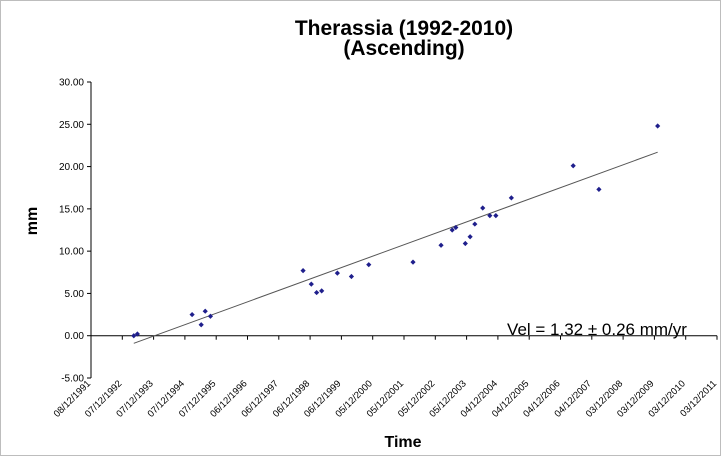  Describe the element at coordinates (71, 167) in the screenshot. I see `y-tick-label: 20.00` at that location.